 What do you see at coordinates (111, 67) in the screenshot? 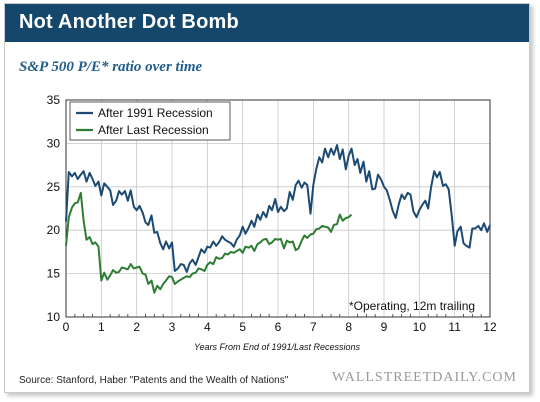
I see `chart-subtitle: S&P 500 P/E* ratio over time` at bounding box center [111, 67].